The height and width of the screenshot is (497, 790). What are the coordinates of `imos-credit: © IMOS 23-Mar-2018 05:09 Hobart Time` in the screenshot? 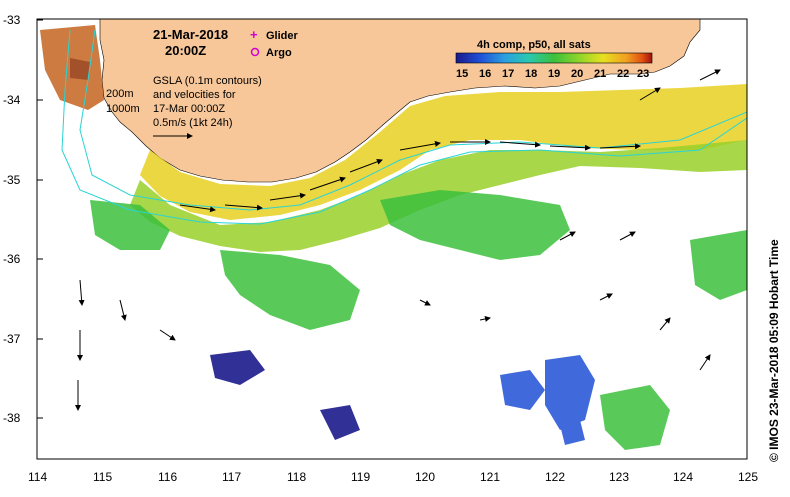 It's located at (774, 350).